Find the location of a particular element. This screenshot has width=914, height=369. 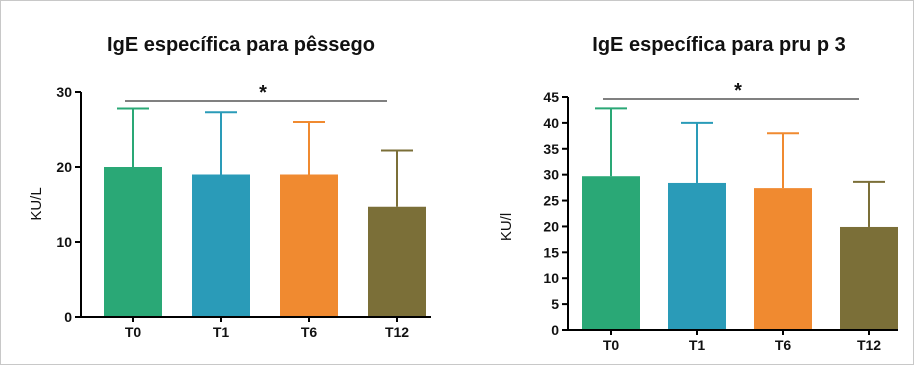

y-axis-label: KU/L is located at coordinates (36, 203).